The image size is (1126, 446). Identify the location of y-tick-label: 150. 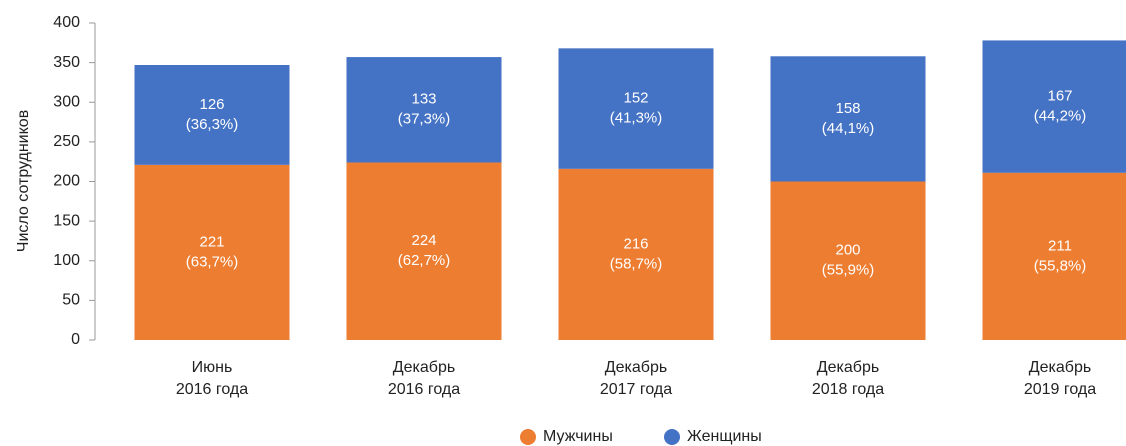
(66, 220).